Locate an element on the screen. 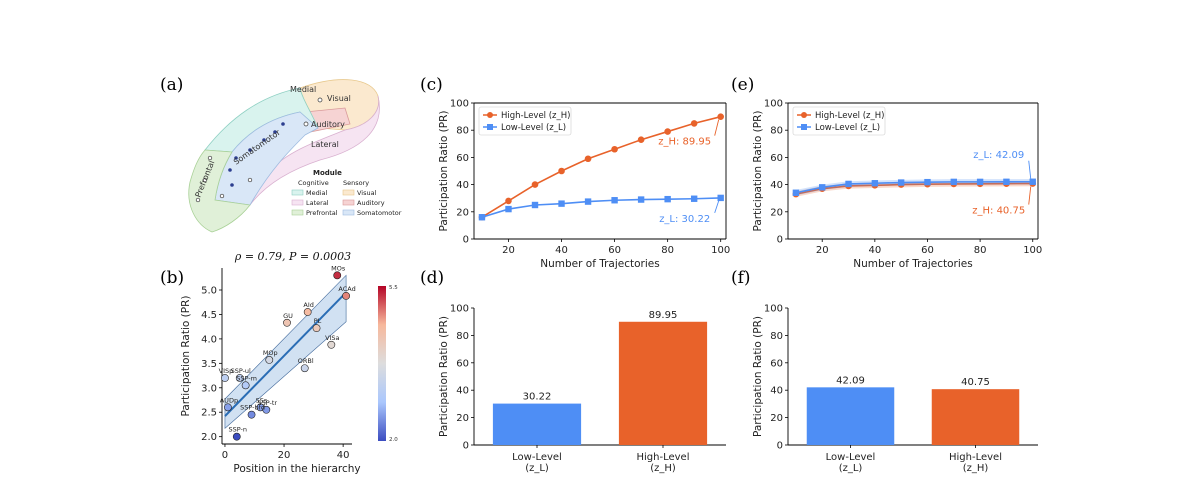 This screenshot has height=494, width=1200. e-xtick-label: 40 is located at coordinates (874, 250).